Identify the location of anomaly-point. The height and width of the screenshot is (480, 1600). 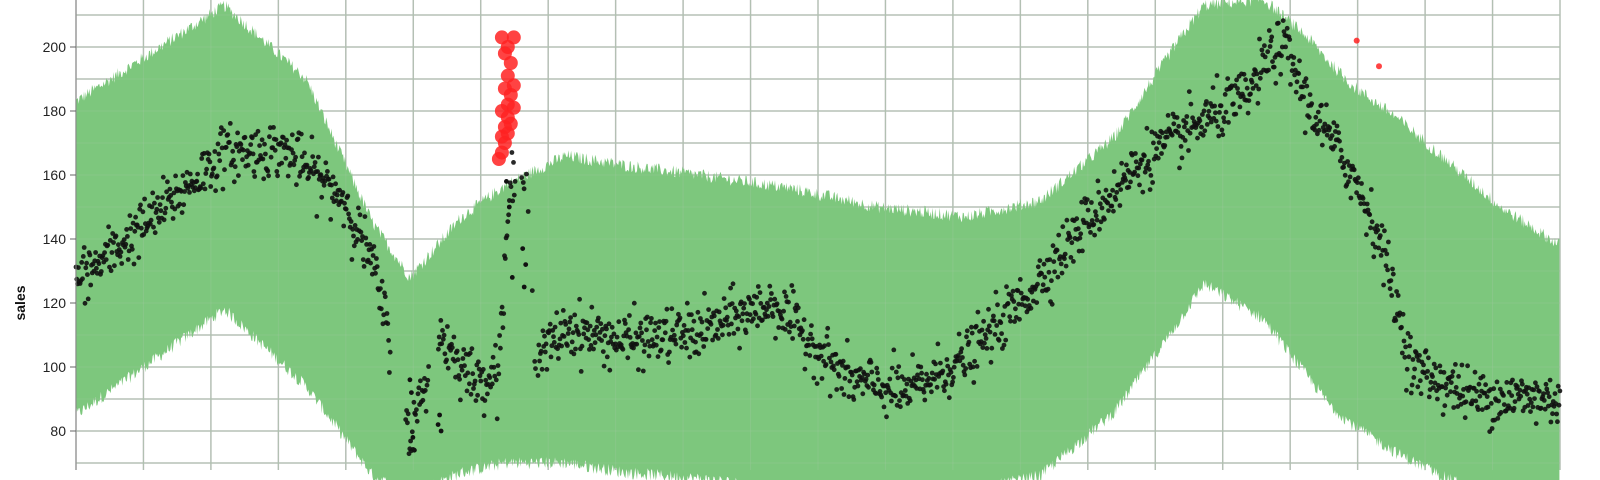
(498, 159).